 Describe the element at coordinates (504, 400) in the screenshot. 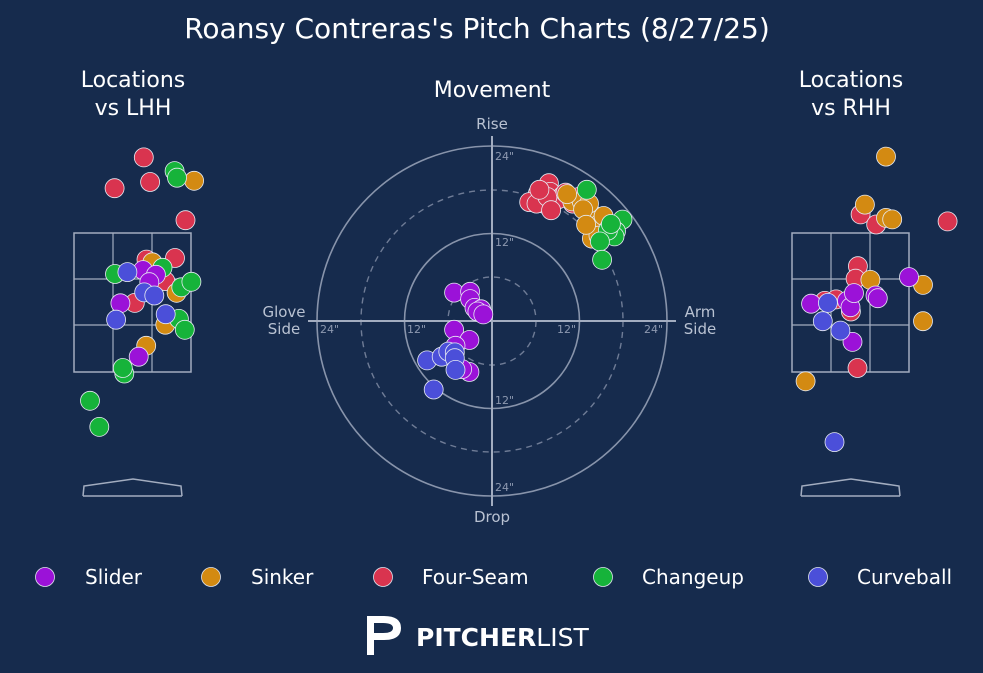

I see `ring-label-down-12: 12"` at that location.